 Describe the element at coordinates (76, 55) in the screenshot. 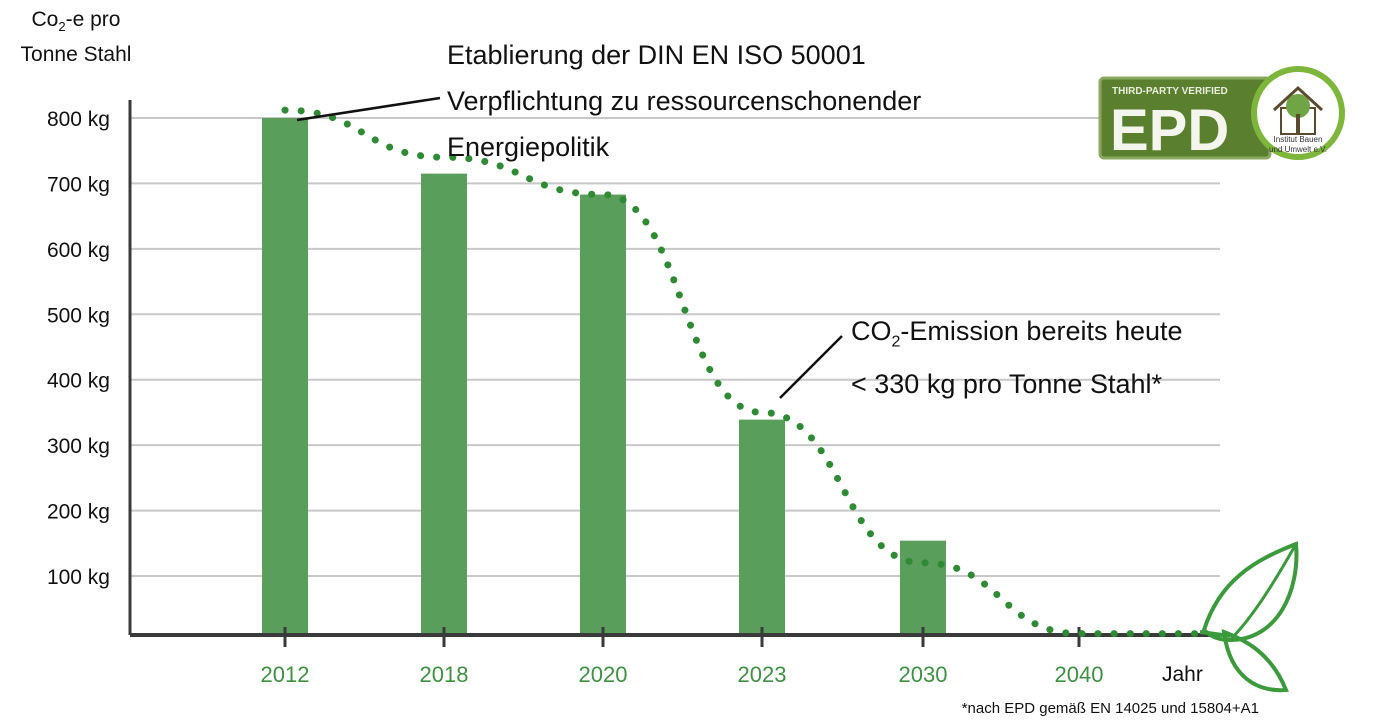

I see `y-axis-label-line2: Tonne Stahl` at that location.